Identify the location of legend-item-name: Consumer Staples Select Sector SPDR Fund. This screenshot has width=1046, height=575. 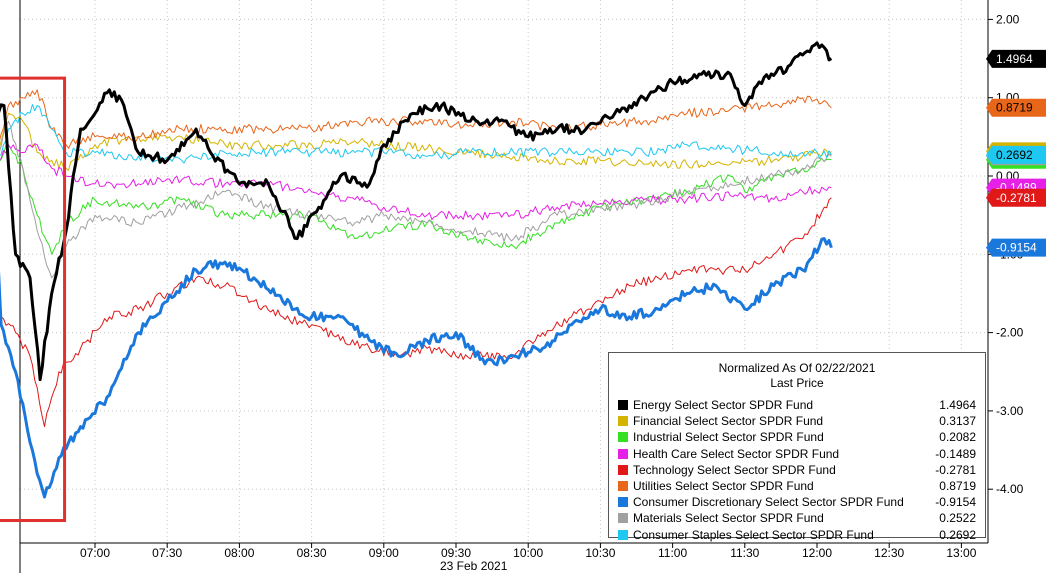
(753, 534).